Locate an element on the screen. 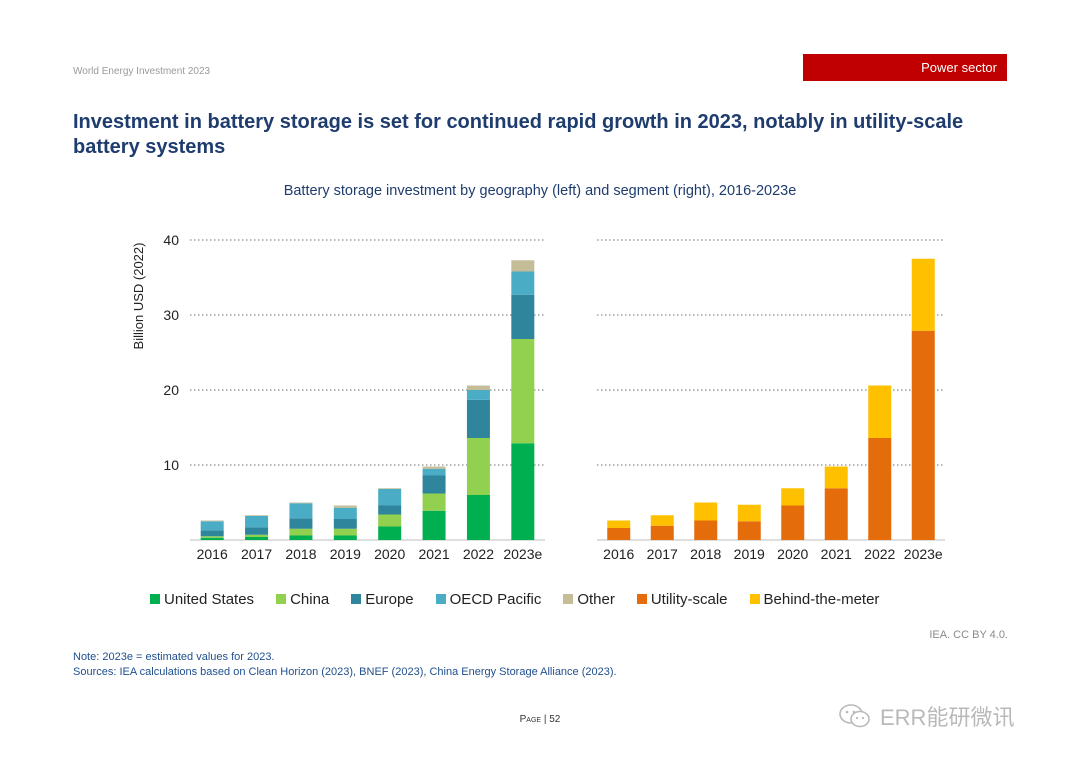 The height and width of the screenshot is (764, 1080). legend-item: China is located at coordinates (302, 599).